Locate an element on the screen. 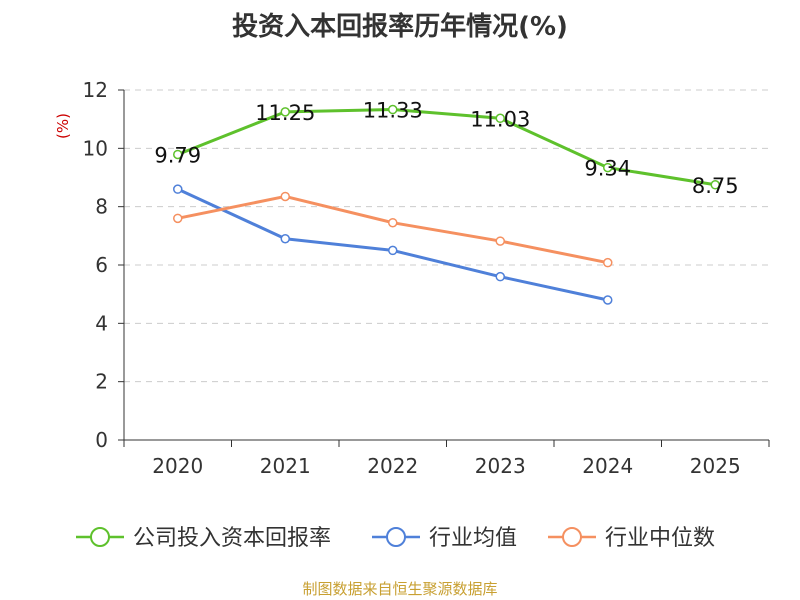  series-1-point-2022 is located at coordinates (393, 250).